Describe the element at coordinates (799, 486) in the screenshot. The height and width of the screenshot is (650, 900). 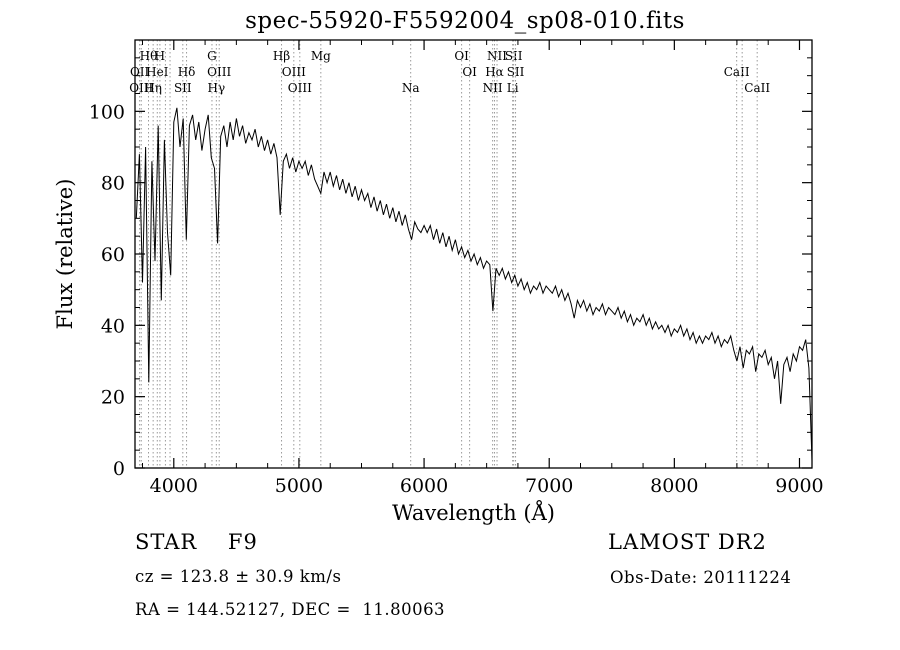
I see `x-tick-label: 9000` at that location.